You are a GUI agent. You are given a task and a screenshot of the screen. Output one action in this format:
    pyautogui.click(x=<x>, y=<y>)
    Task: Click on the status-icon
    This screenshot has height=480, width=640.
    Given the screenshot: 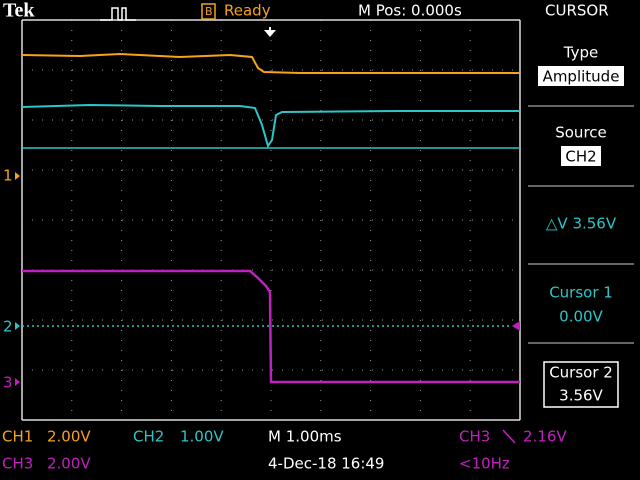 What is the action you would take?
    pyautogui.click(x=208, y=11)
    